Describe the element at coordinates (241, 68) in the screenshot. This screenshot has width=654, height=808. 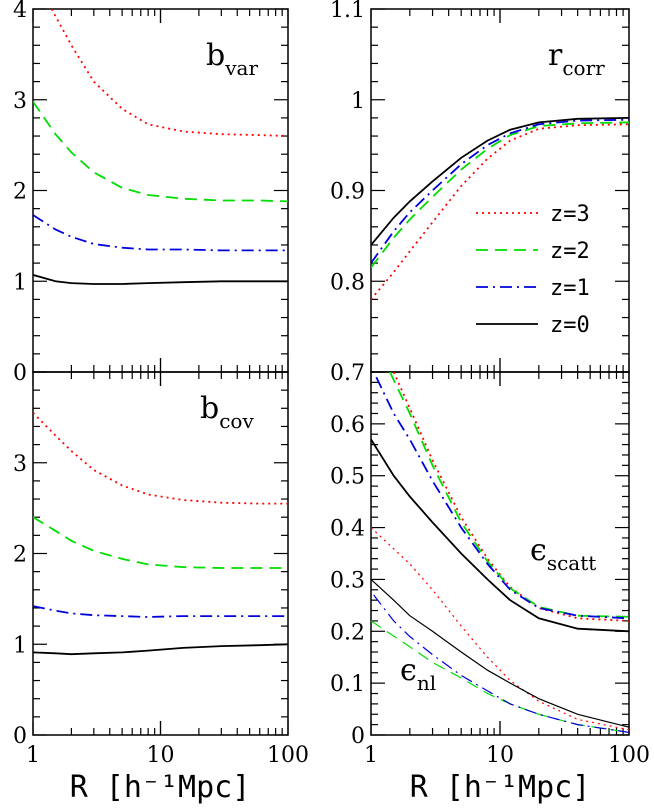
I see `label-bvar-sub: var` at that location.